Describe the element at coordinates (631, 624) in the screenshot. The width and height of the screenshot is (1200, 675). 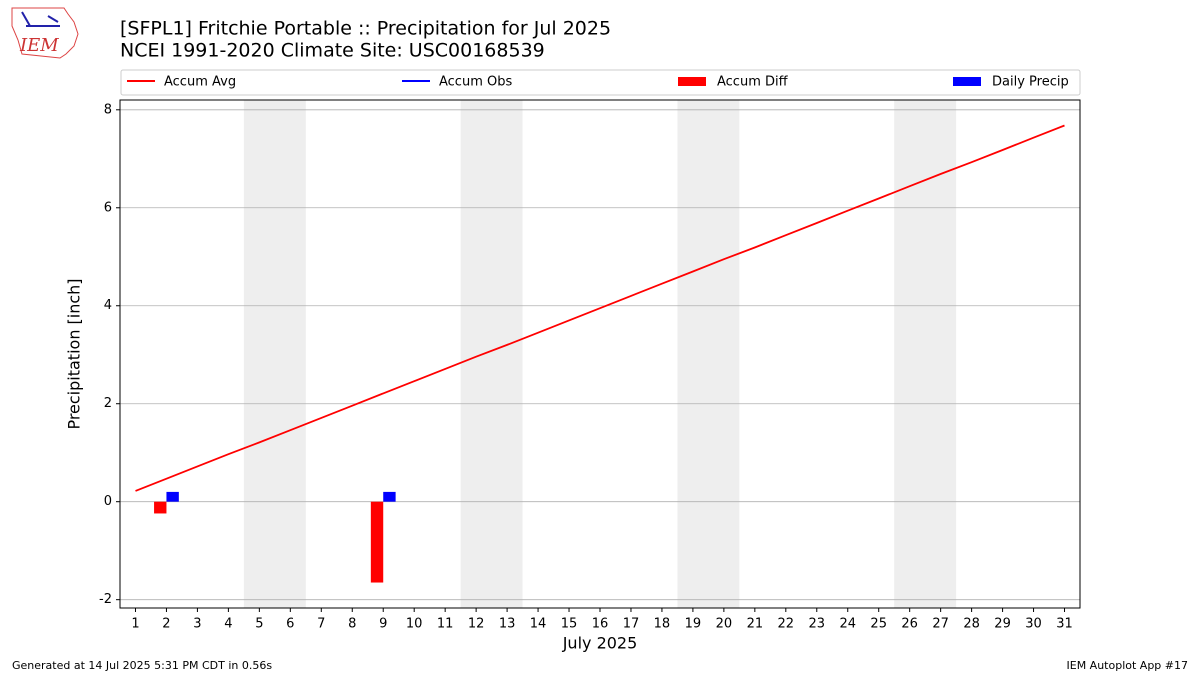
I see `x-tick-label: 17` at that location.